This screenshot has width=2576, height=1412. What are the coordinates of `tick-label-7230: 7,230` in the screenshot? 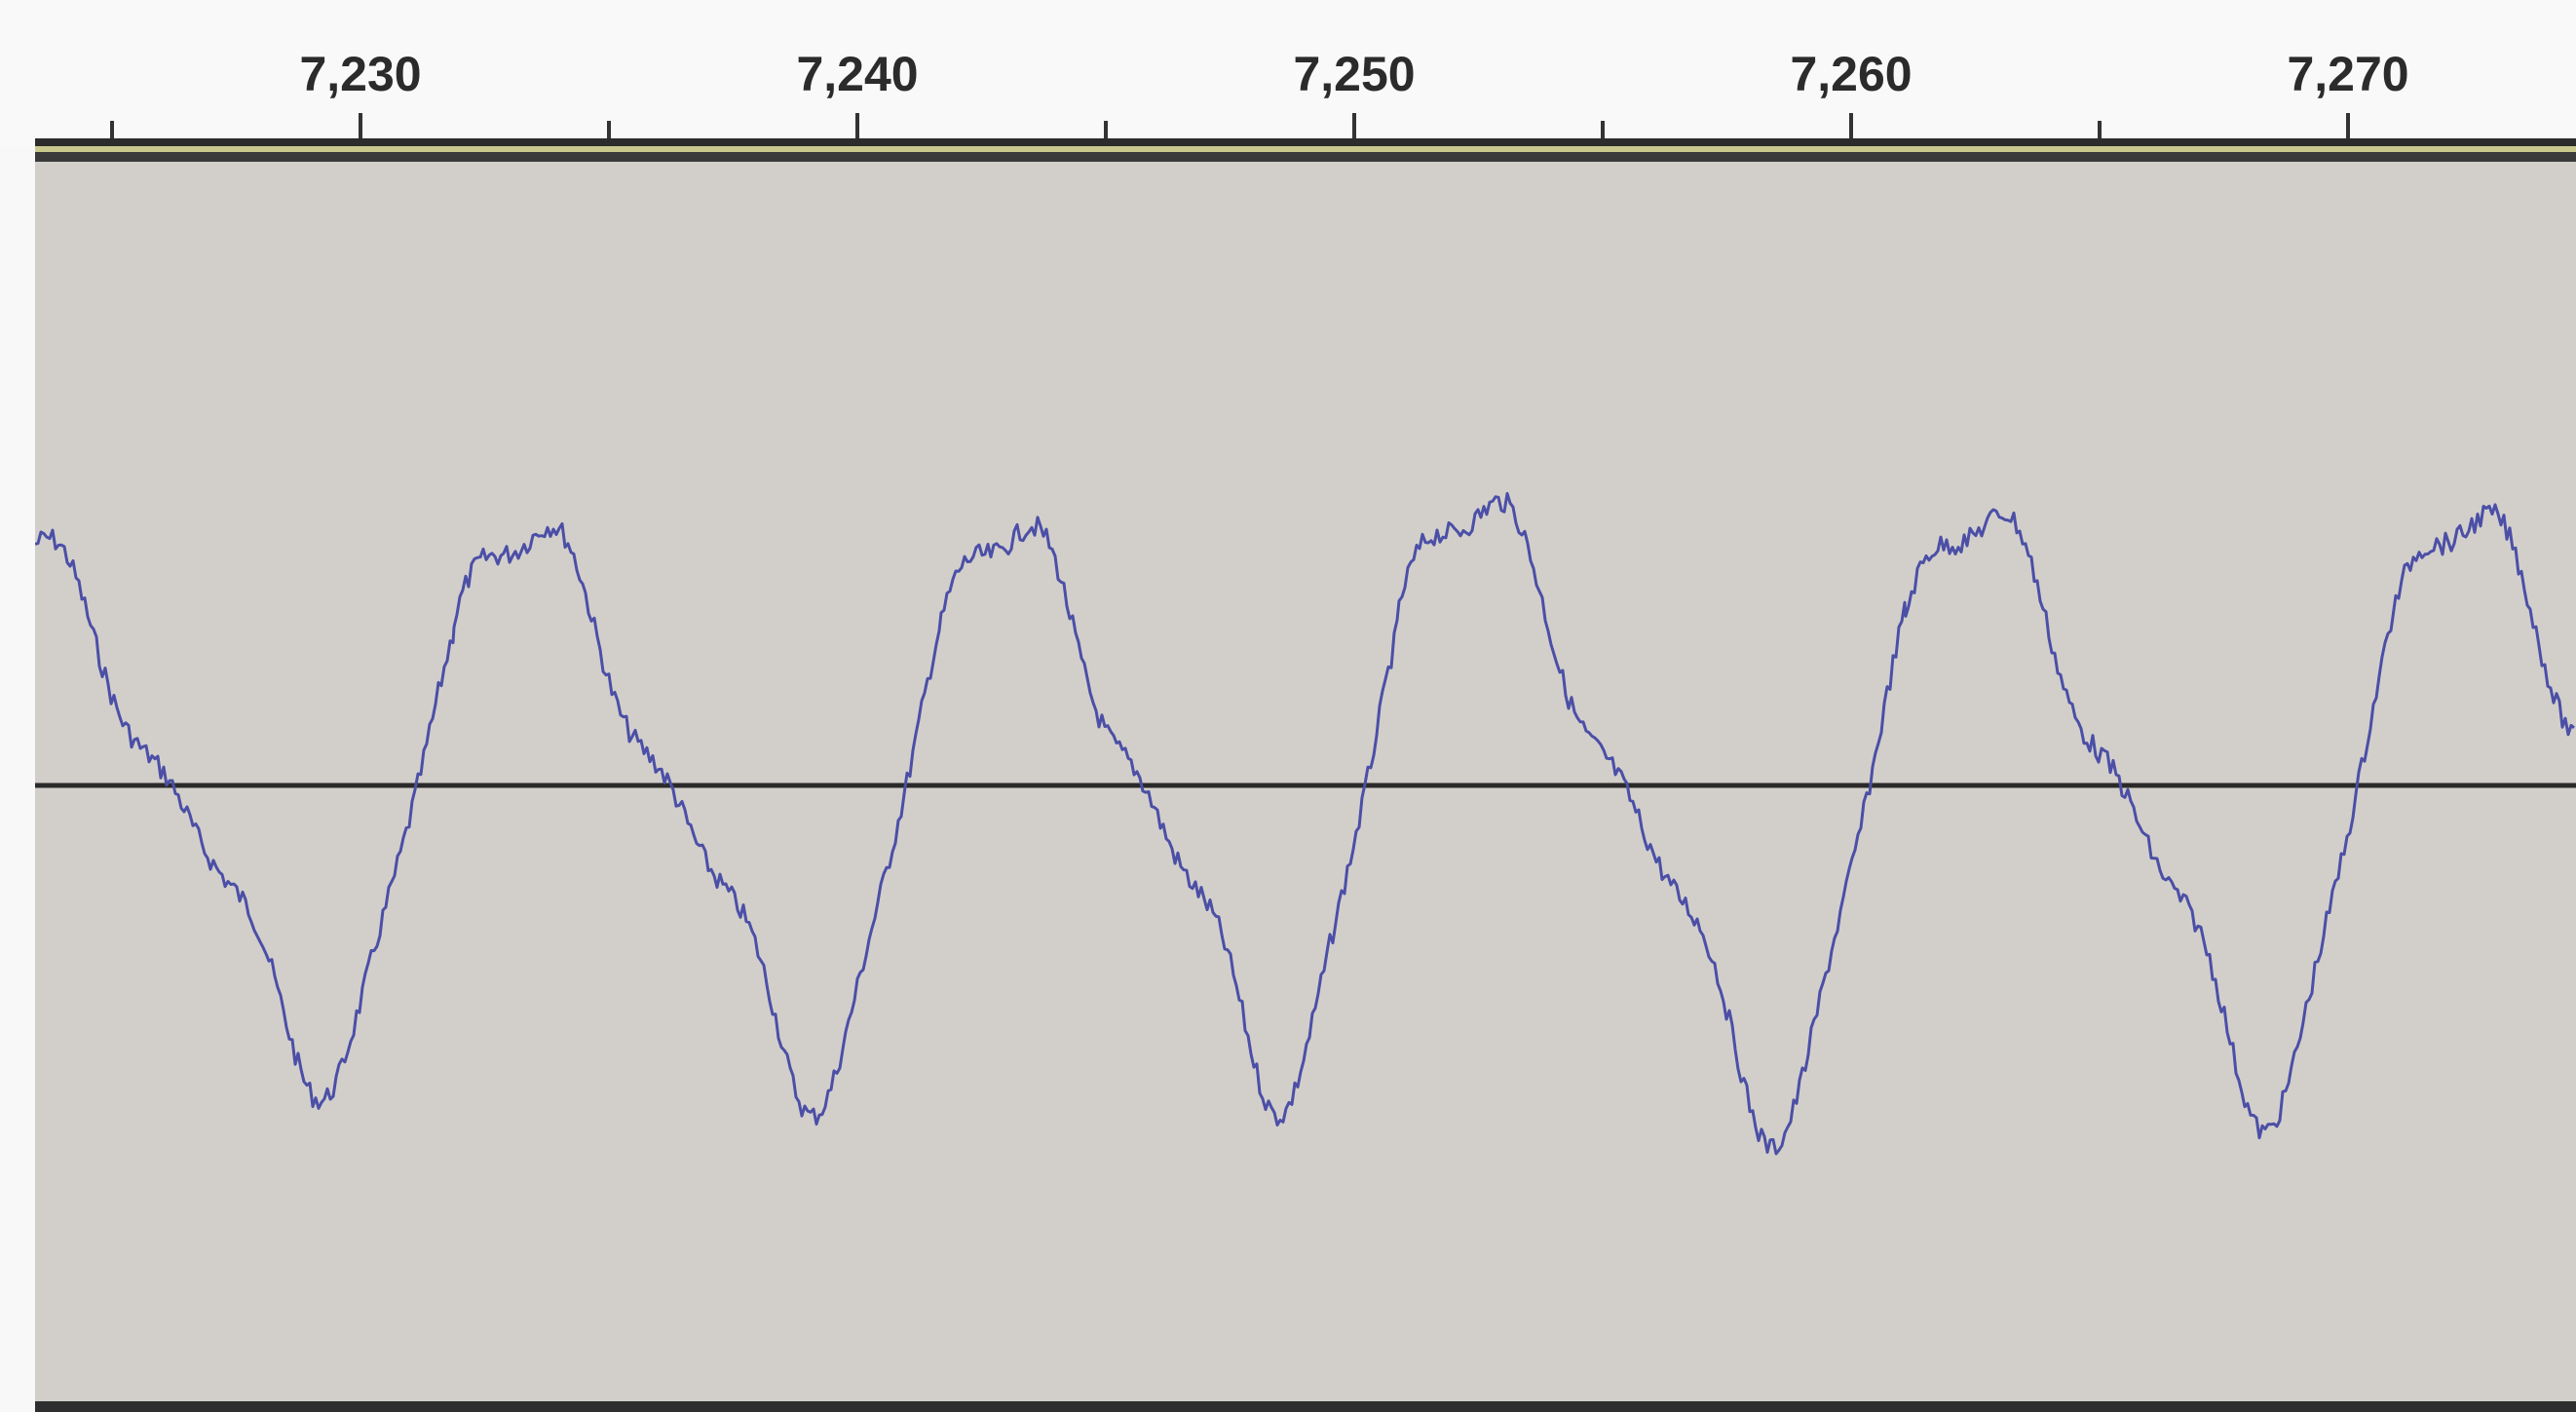 It's located at (360, 74).